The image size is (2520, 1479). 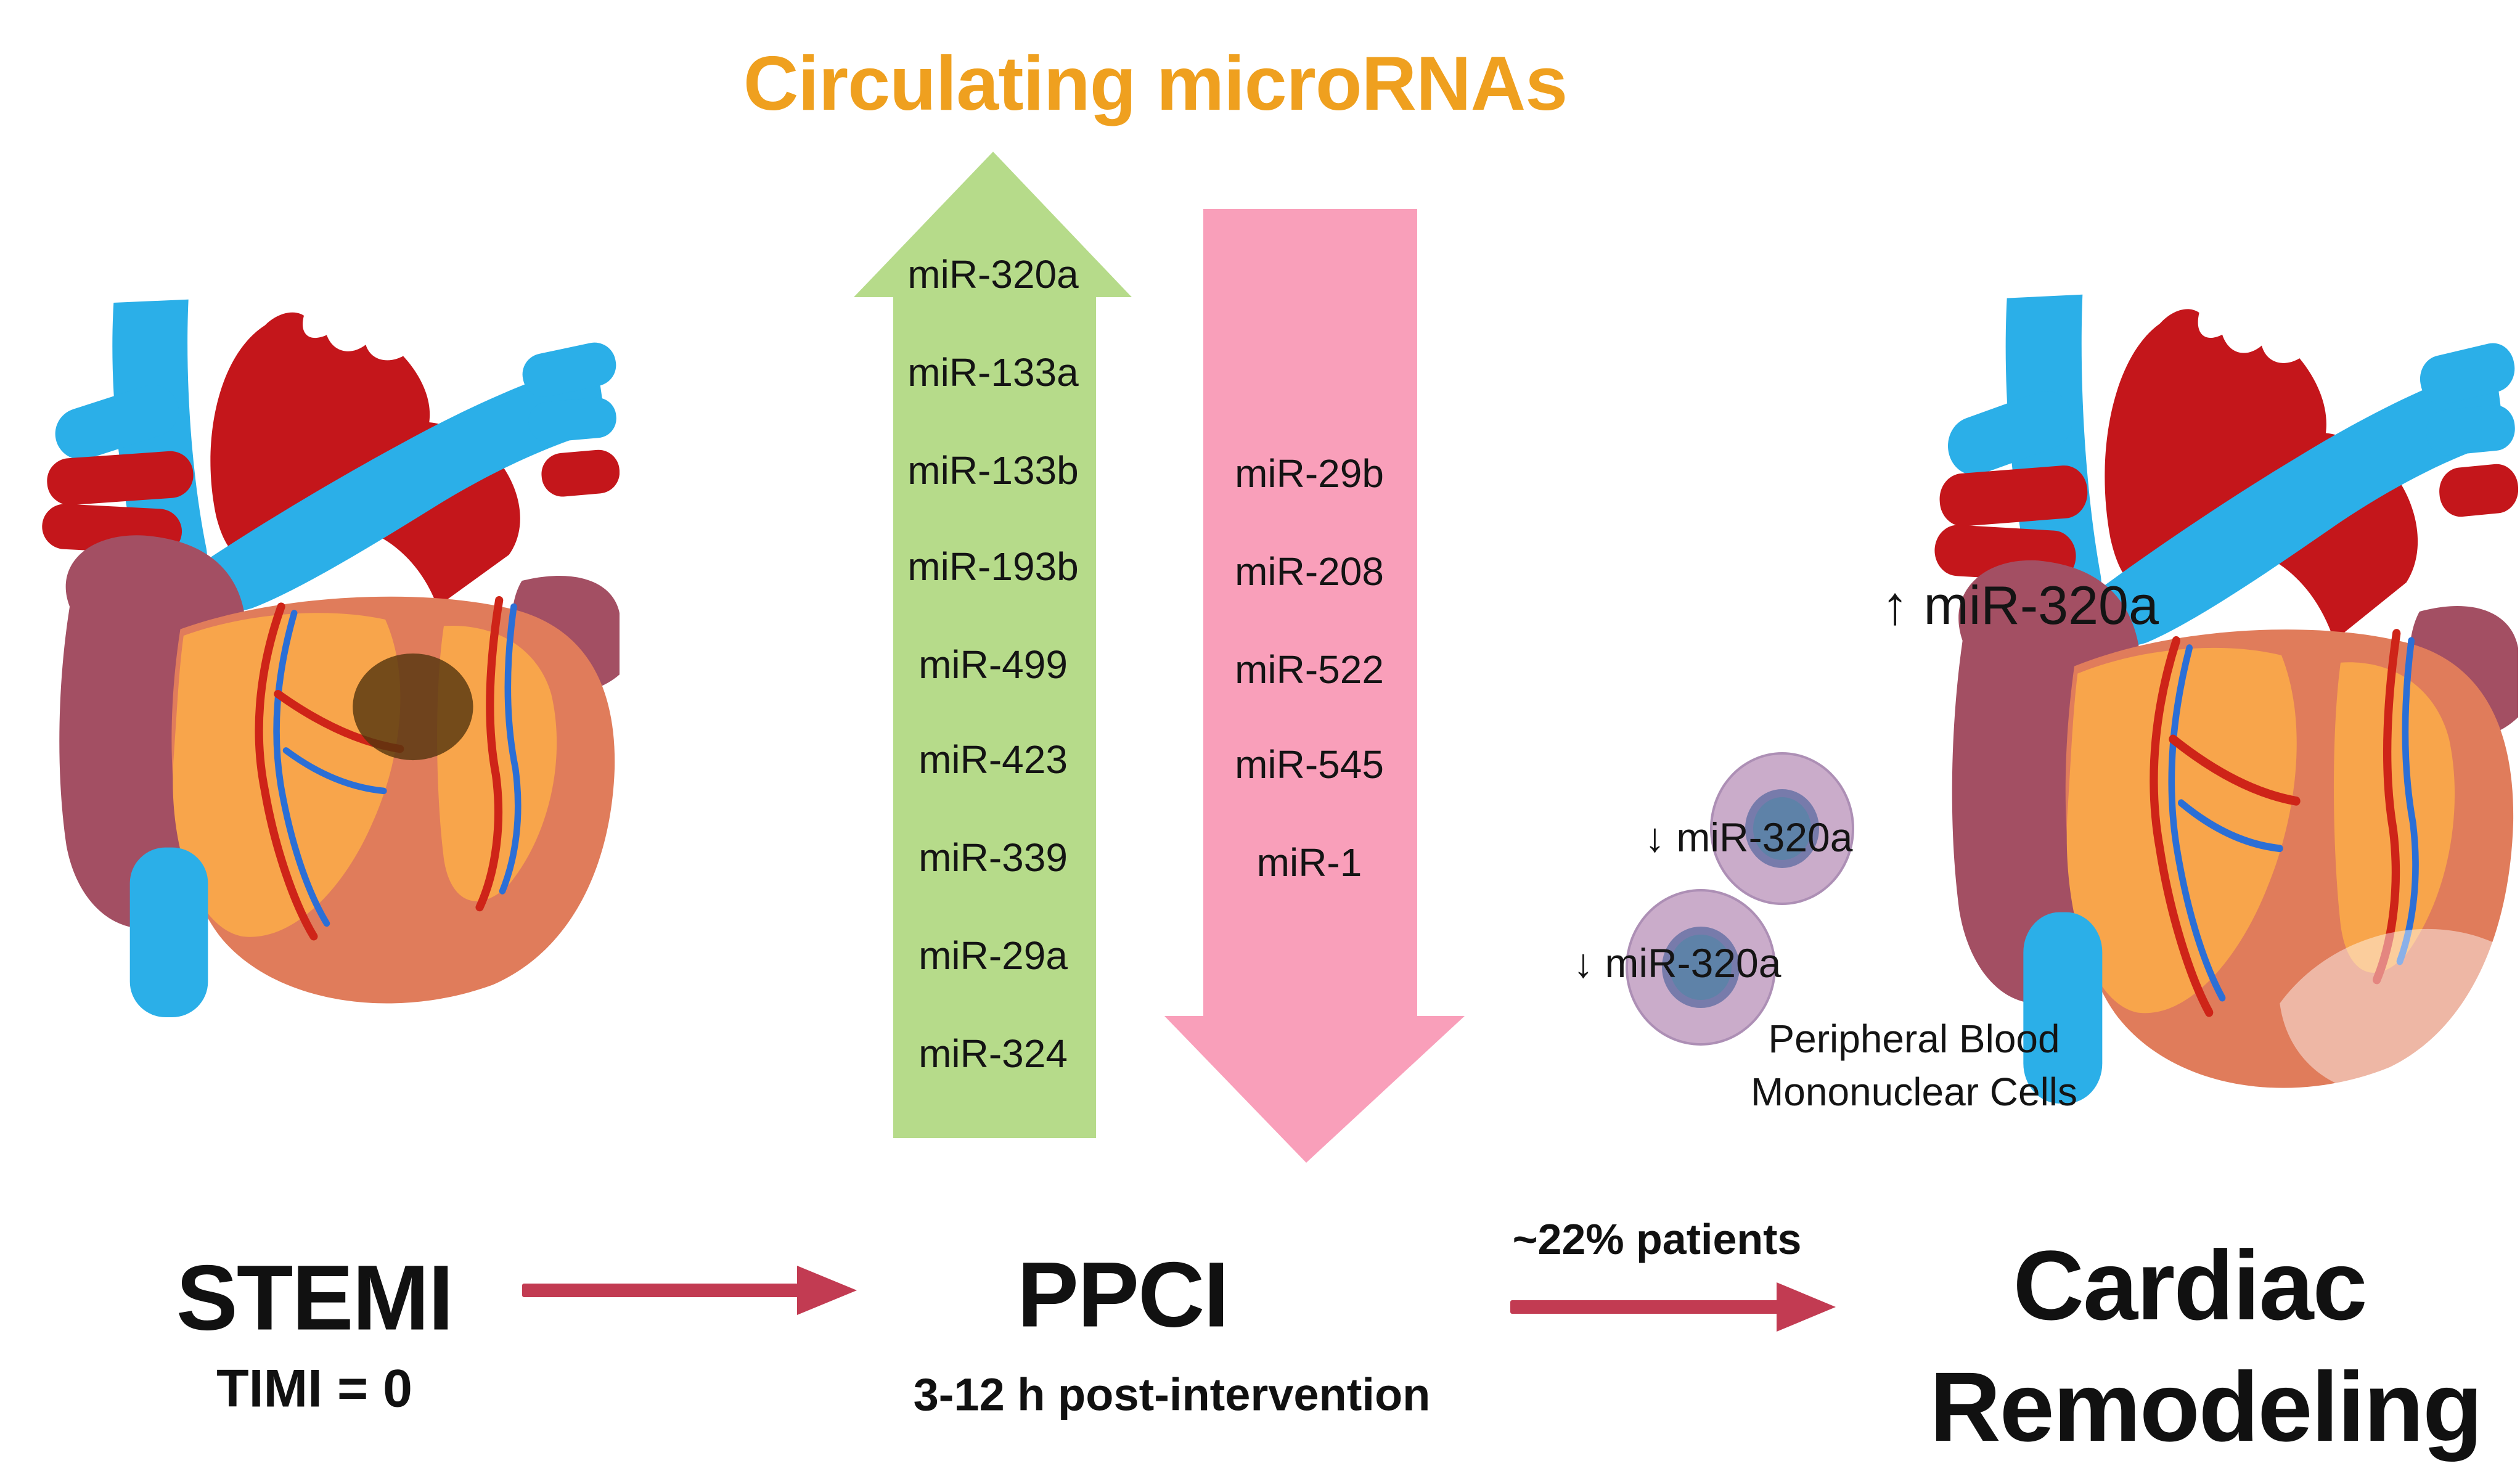 I want to click on stage-stemi-sublabel: TIMI = 0, so click(x=314, y=1389).